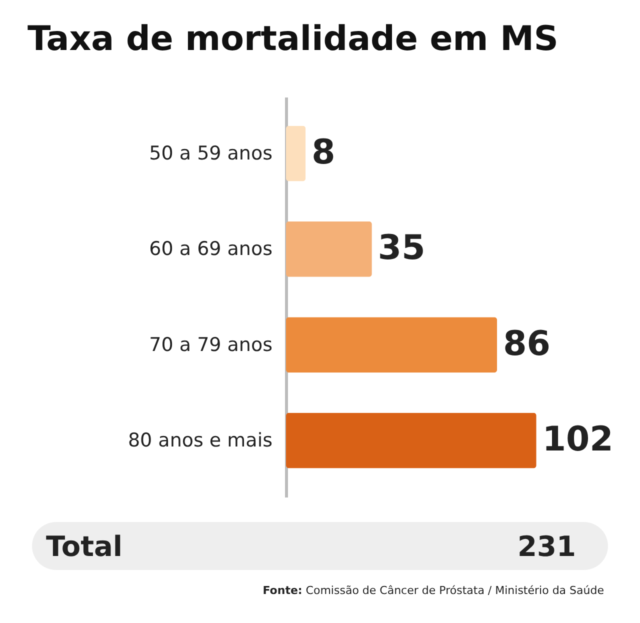  What do you see at coordinates (320, 546) in the screenshot?
I see `summary-box: Total 231` at bounding box center [320, 546].